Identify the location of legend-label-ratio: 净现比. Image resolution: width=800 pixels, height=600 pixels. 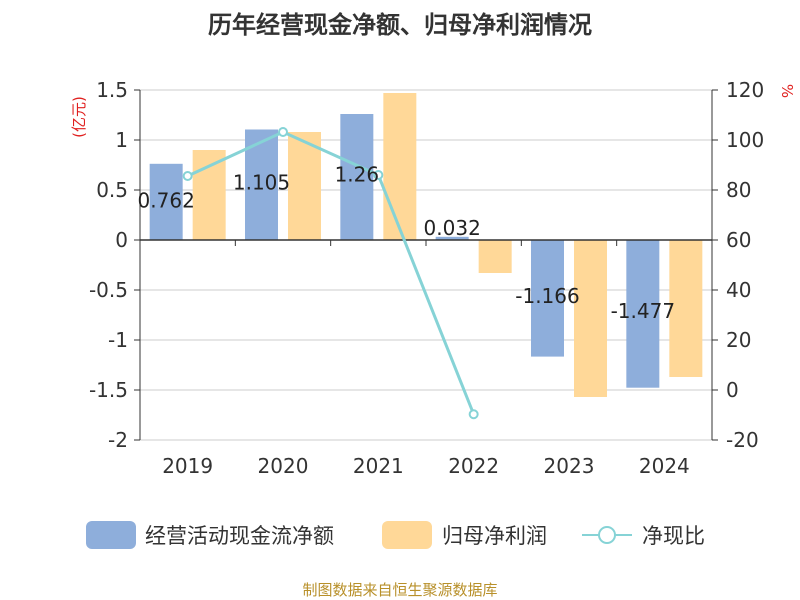
(673, 536).